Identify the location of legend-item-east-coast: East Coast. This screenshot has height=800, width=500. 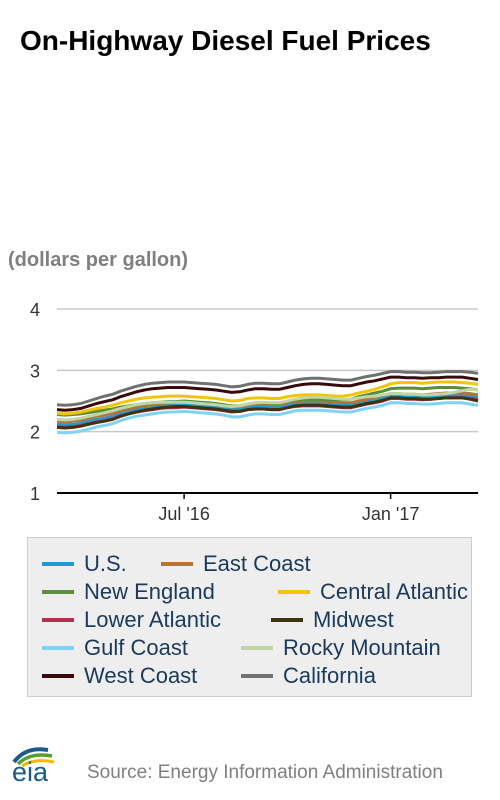
(236, 564).